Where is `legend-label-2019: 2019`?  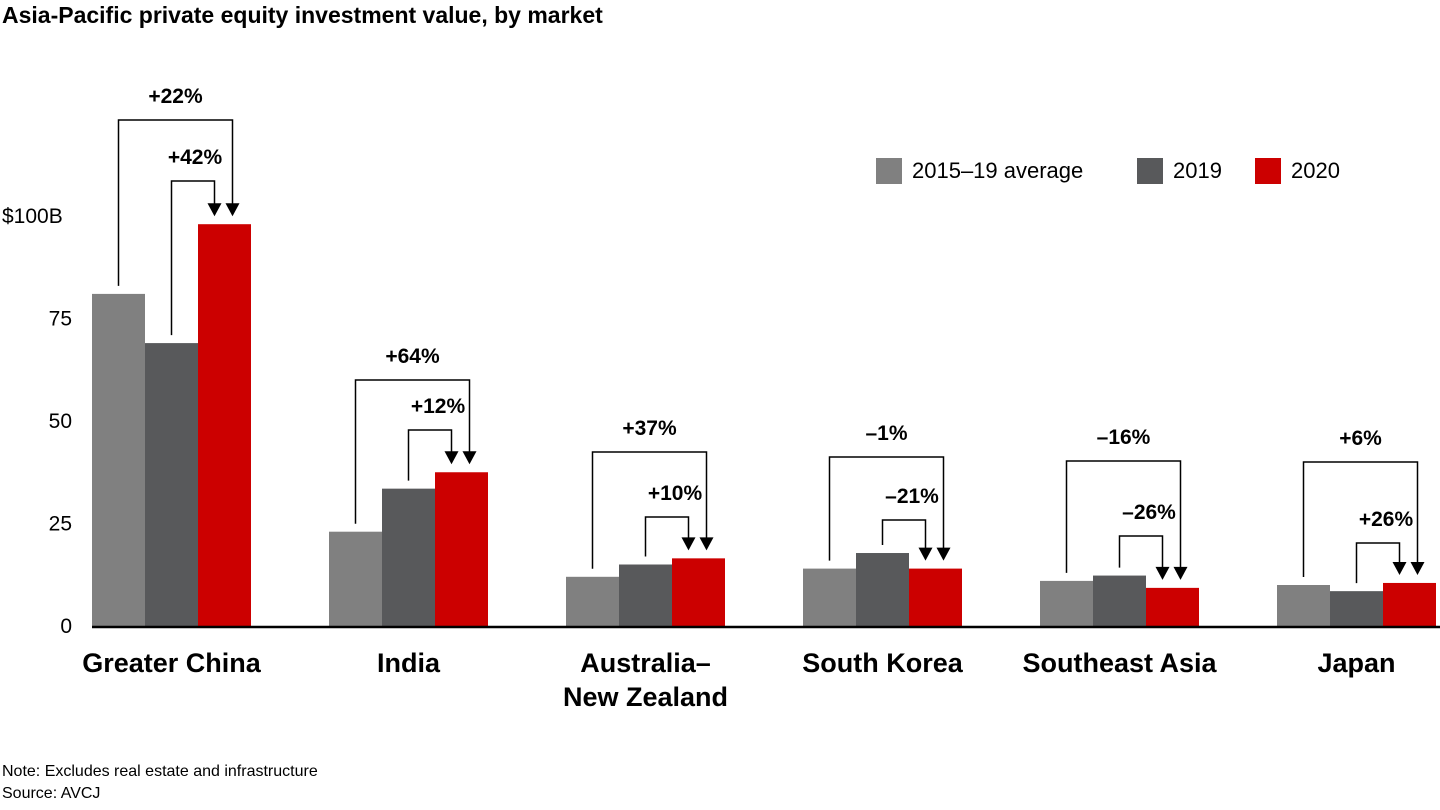
legend-label-2019: 2019 is located at coordinates (1197, 170).